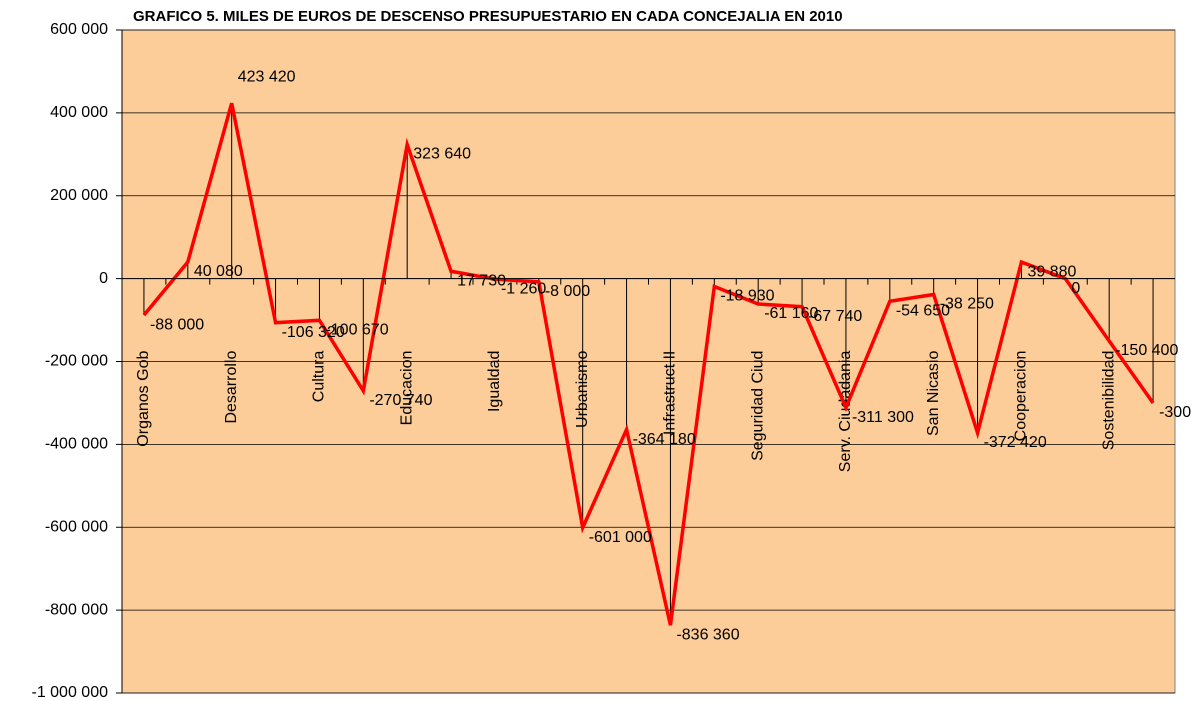 The height and width of the screenshot is (701, 1193). I want to click on y-tick-label: -1 000 000, so click(69, 692).